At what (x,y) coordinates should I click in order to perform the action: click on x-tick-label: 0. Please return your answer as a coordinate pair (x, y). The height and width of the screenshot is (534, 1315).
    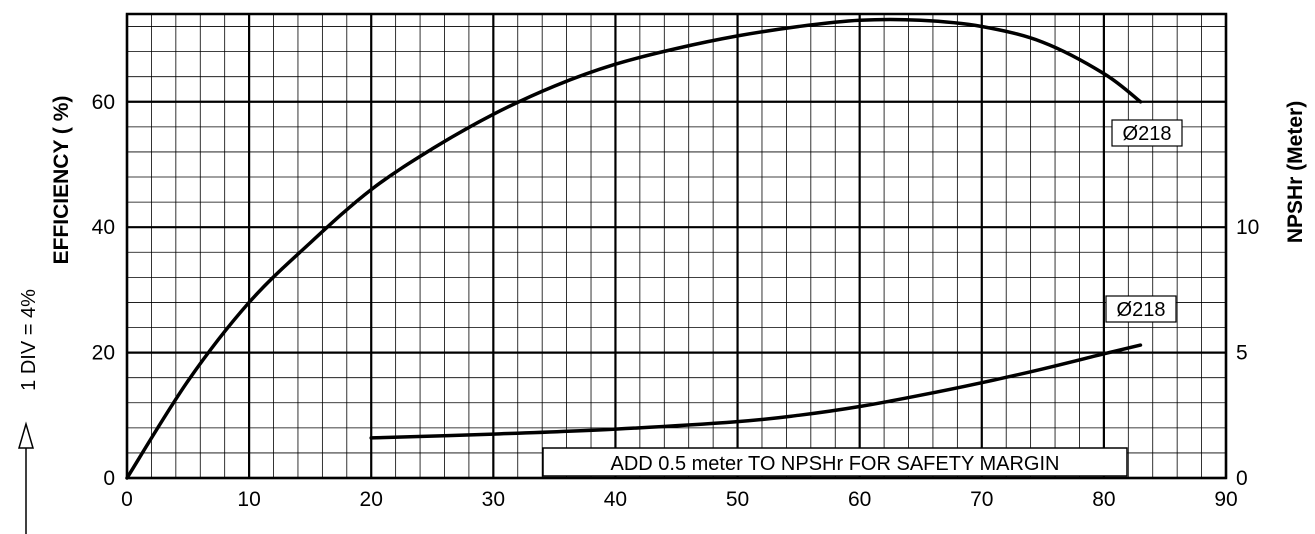
    Looking at the image, I should click on (127, 499).